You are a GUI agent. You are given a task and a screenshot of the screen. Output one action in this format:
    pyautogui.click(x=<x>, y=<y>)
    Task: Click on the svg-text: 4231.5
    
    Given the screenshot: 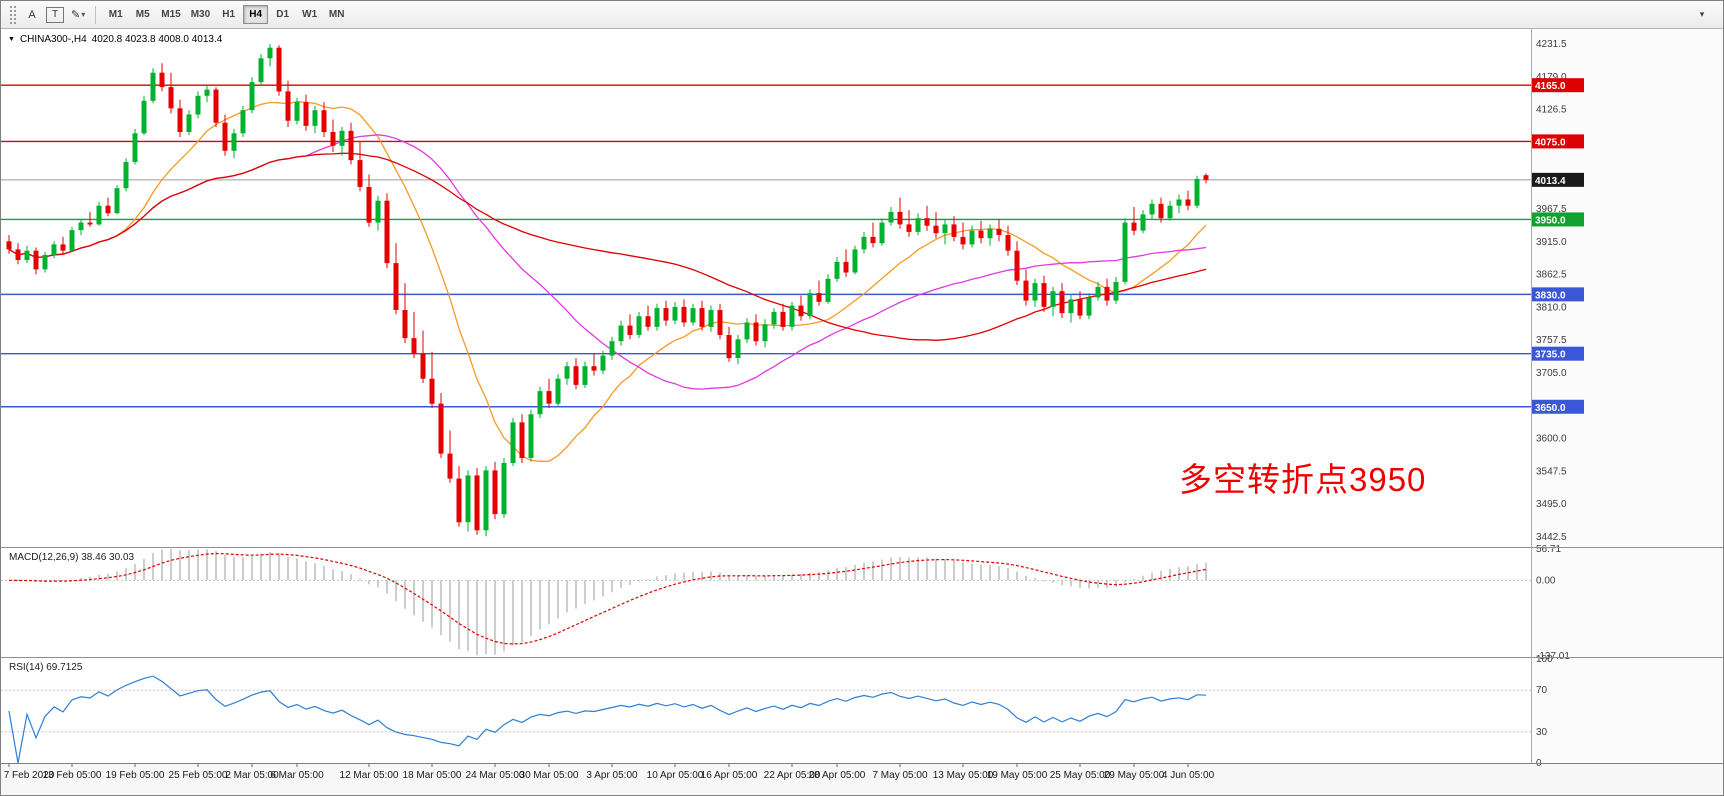 What is the action you would take?
    pyautogui.click(x=1551, y=44)
    